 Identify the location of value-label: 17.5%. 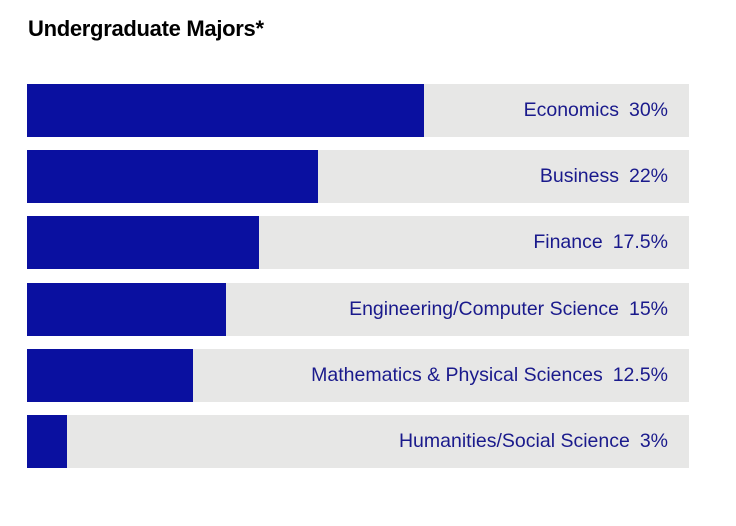
(640, 242).